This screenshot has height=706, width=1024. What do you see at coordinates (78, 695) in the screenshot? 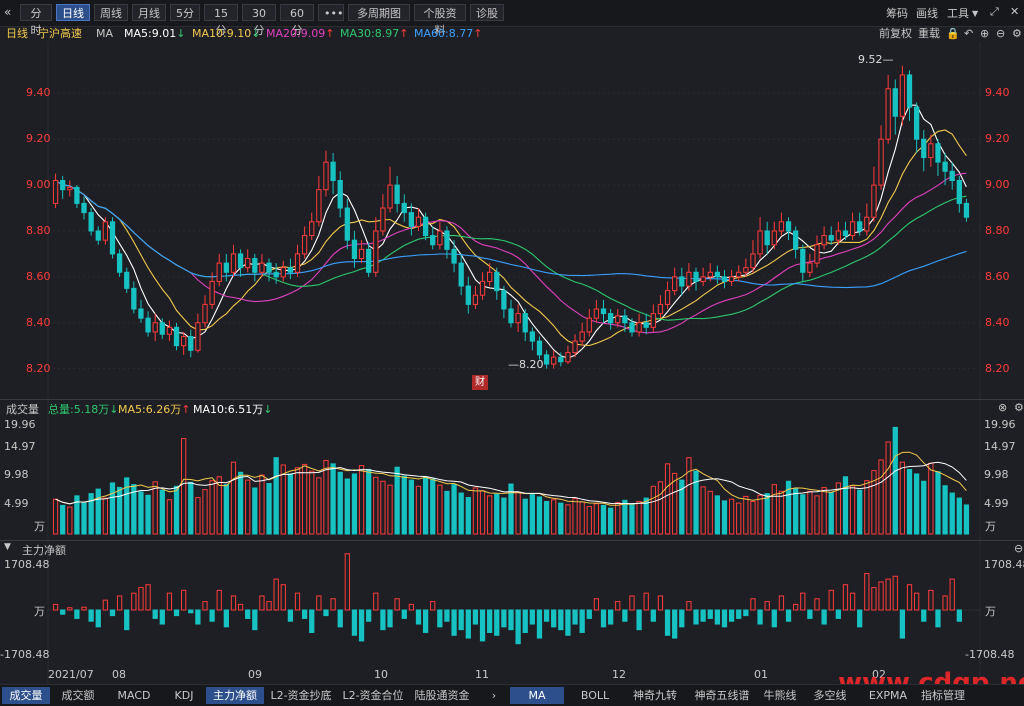
I see `indicator-tab-left-1: 成交额` at bounding box center [78, 695].